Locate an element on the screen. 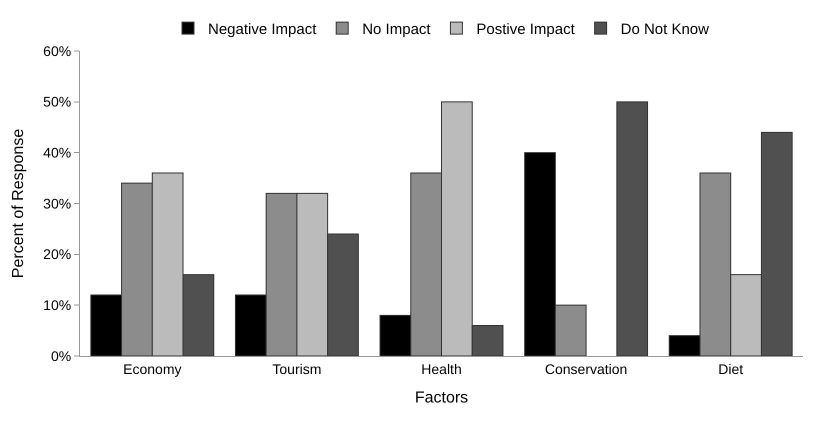 Image resolution: width=823 pixels, height=426 pixels. y-tick-label: 0% is located at coordinates (61, 356).